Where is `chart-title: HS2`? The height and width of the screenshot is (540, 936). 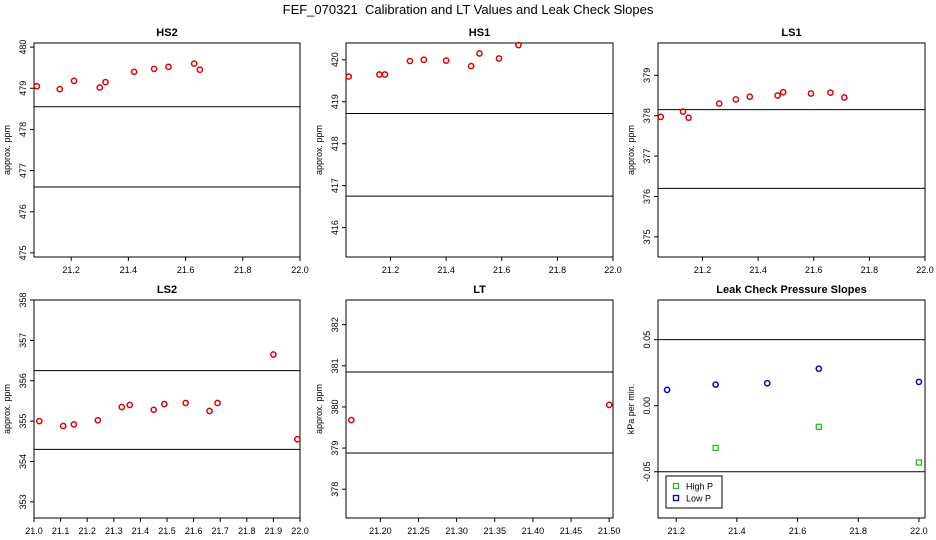
chart-title: HS2 is located at coordinates (166, 33).